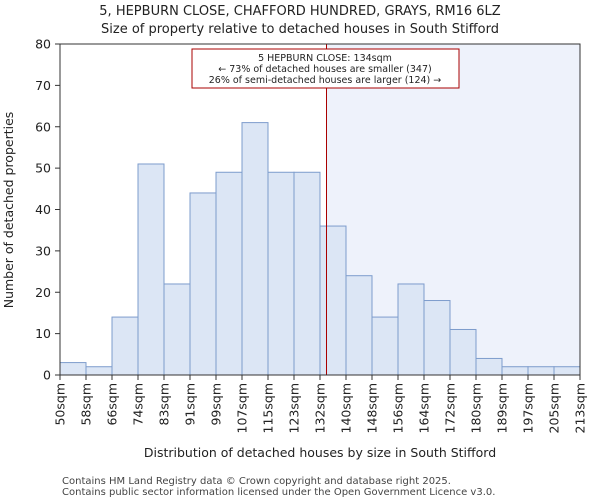 The width and height of the screenshot is (600, 500). What do you see at coordinates (398, 408) in the screenshot?
I see `x-tick-label-156sqm: 156sqm` at bounding box center [398, 408].